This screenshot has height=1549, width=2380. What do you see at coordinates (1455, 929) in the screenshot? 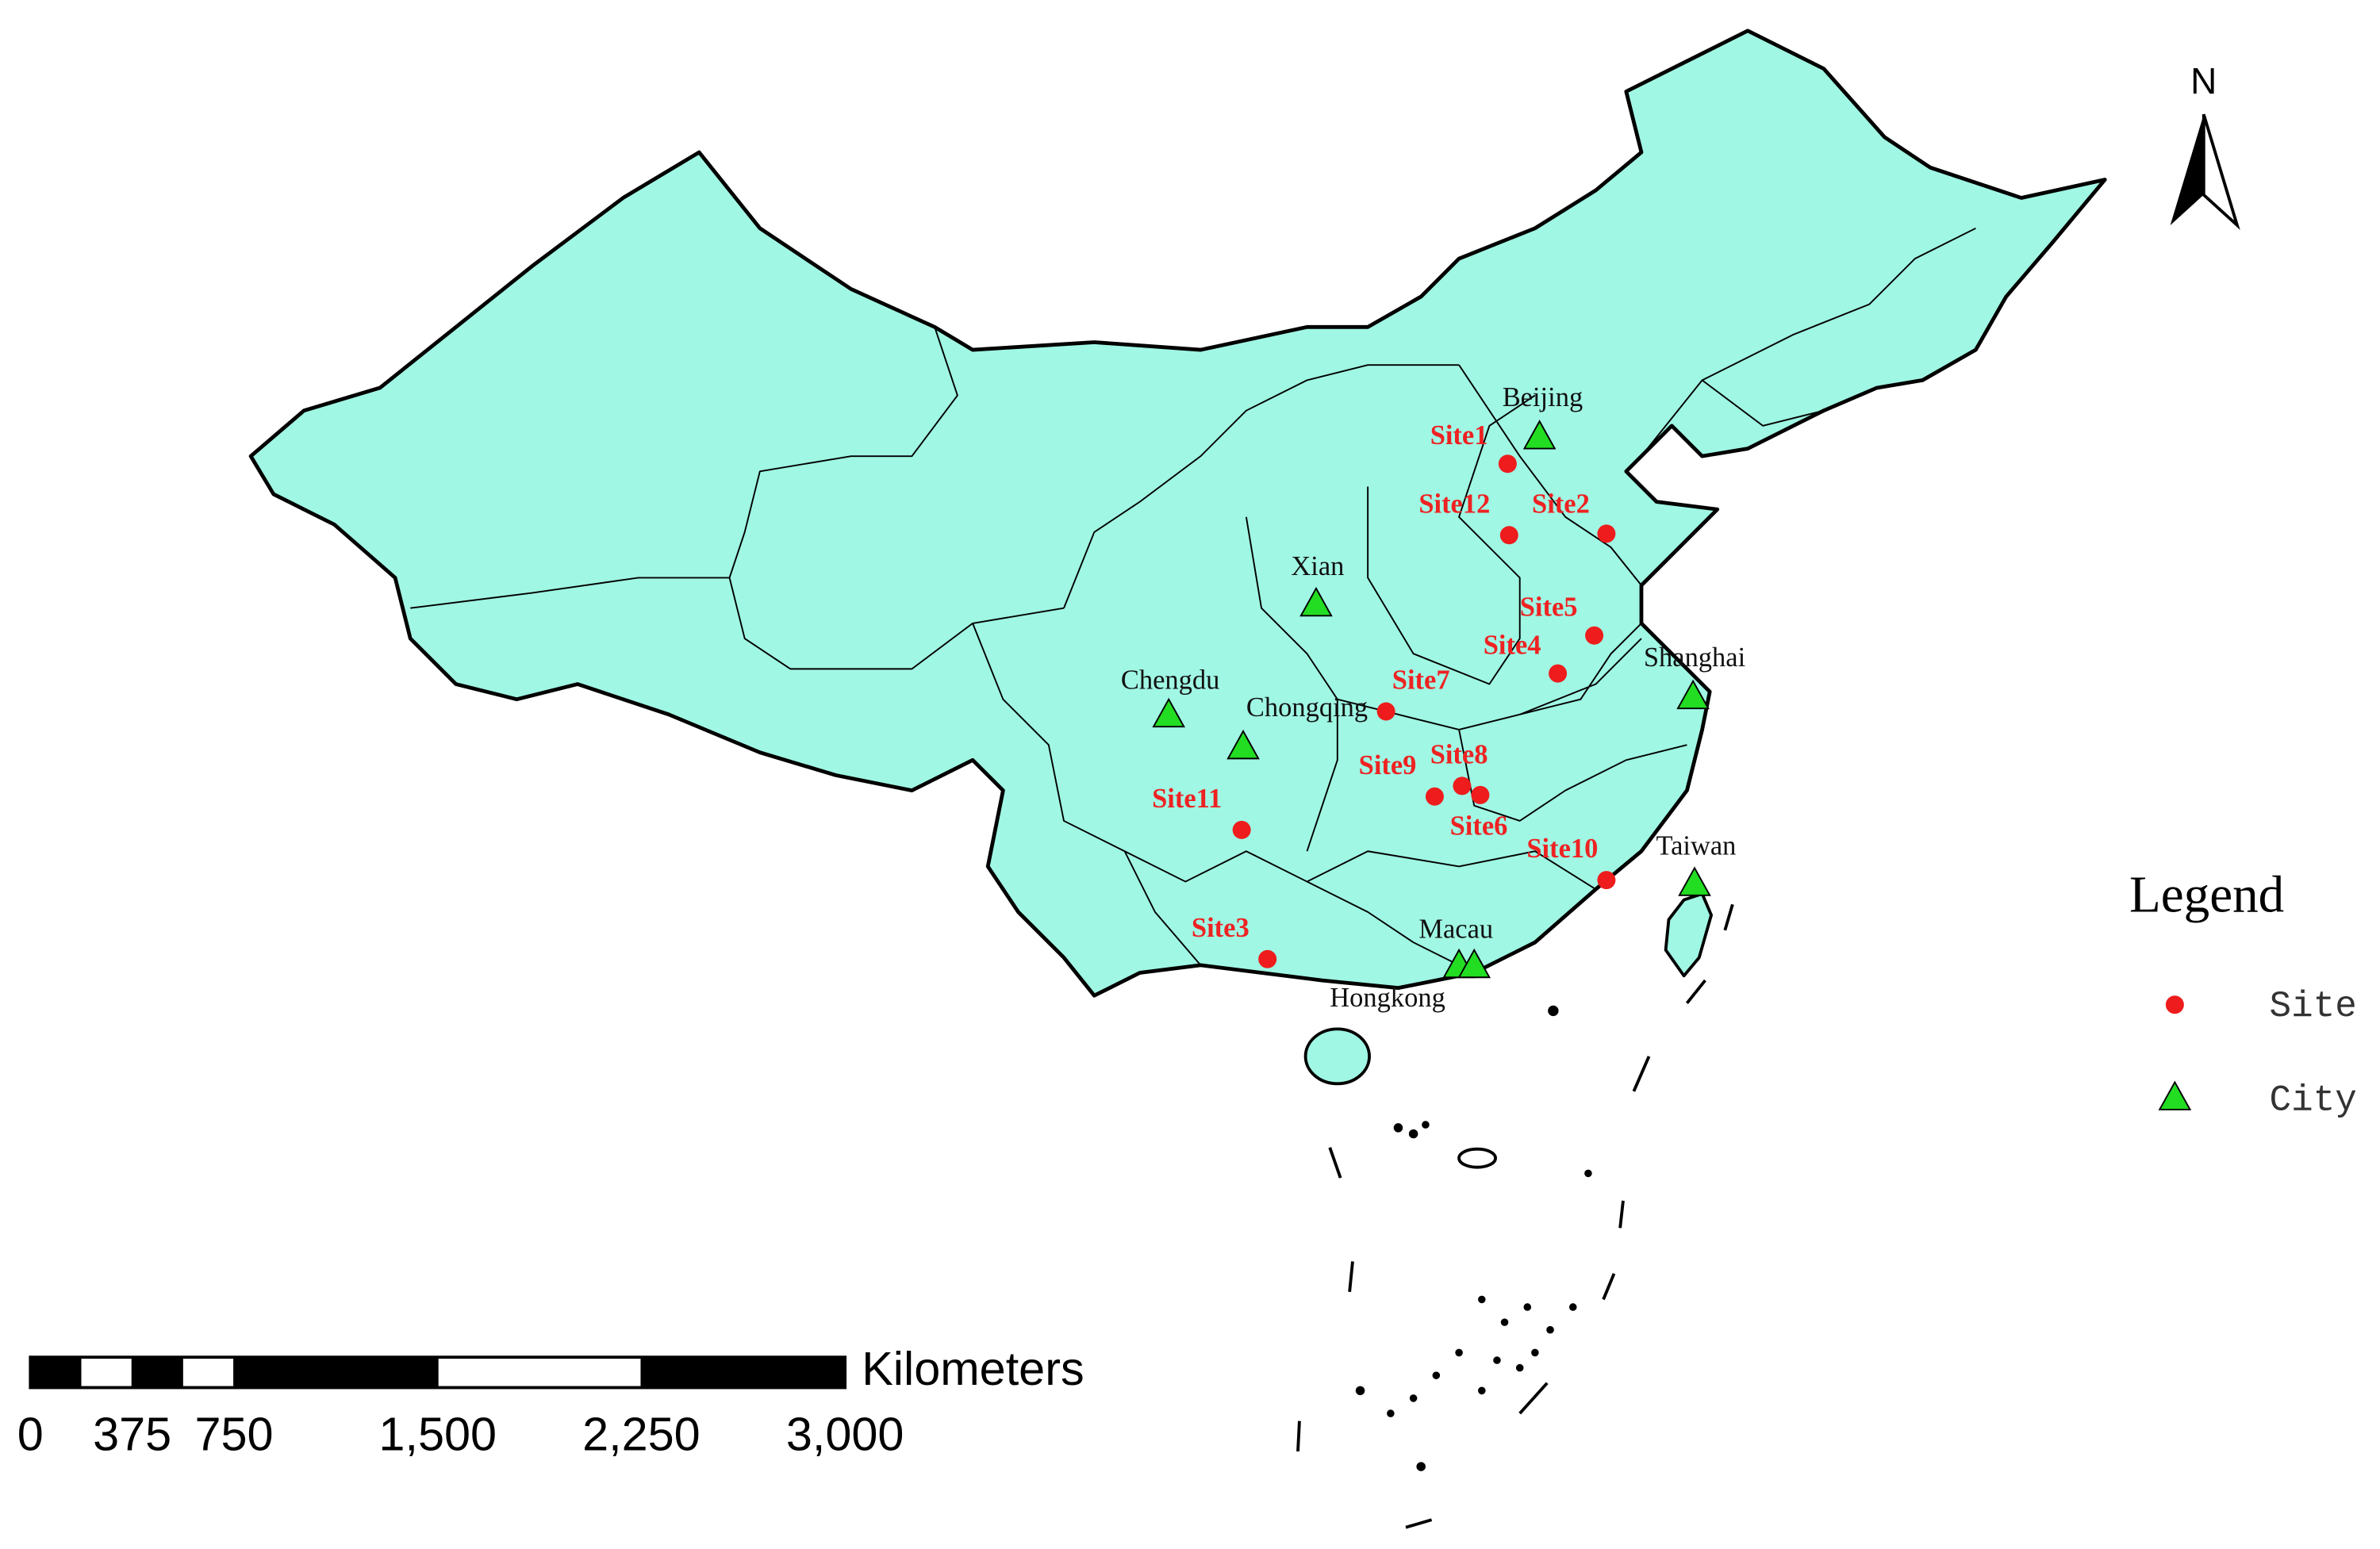
I see `city-label: Macau` at bounding box center [1455, 929].